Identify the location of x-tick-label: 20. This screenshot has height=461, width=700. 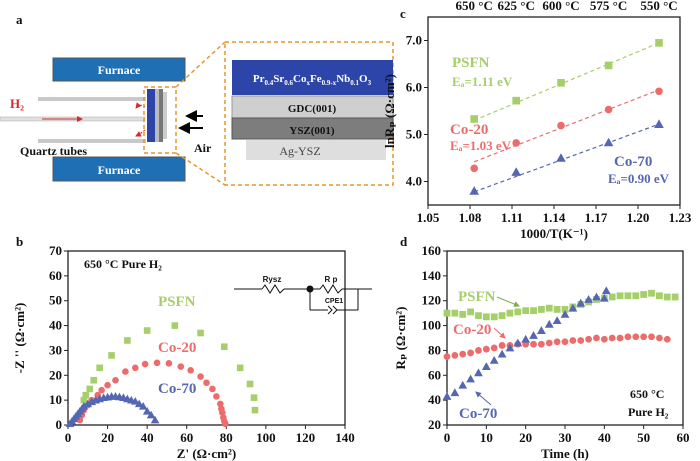
(525, 437).